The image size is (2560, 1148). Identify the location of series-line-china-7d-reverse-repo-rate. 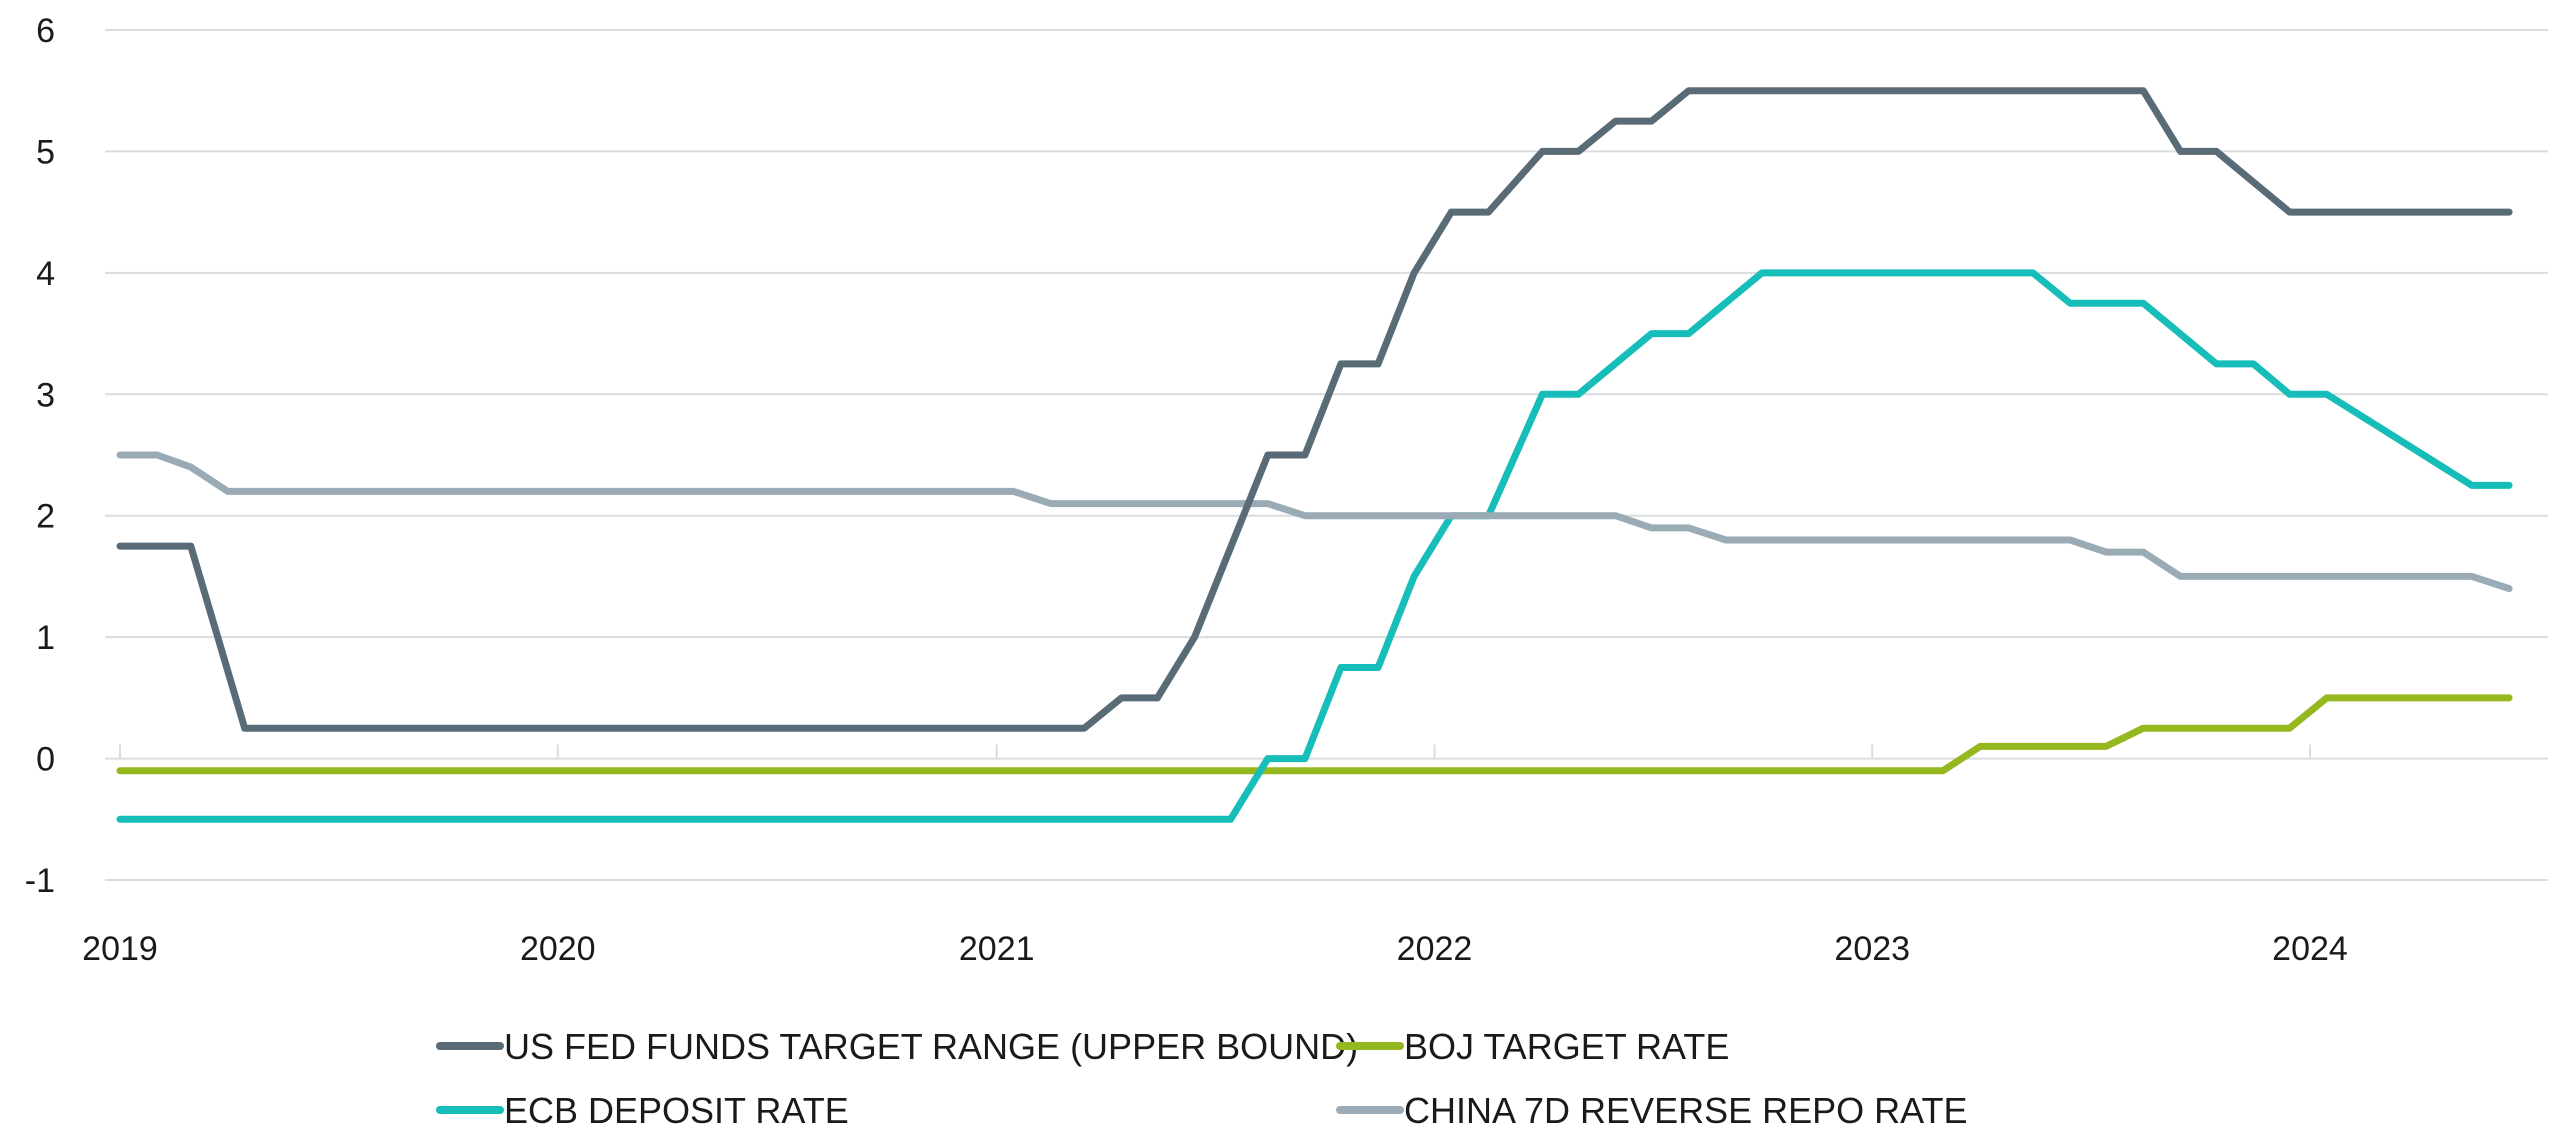
(1314, 522).